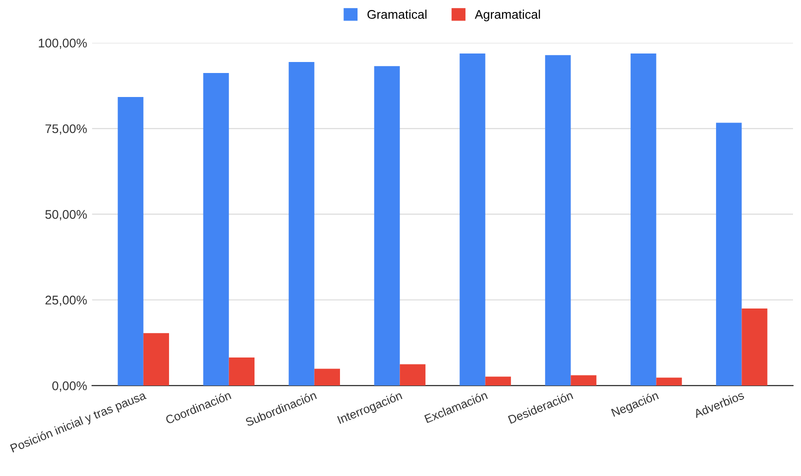 This screenshot has width=801, height=476. What do you see at coordinates (66, 215) in the screenshot?
I see `y-tick-label: 50,00%` at bounding box center [66, 215].